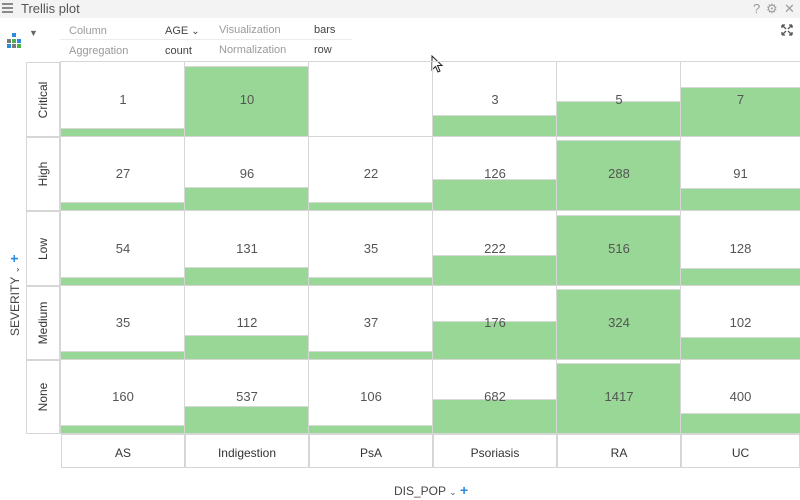 The image size is (800, 500). I want to click on normalization-value: row, so click(323, 50).